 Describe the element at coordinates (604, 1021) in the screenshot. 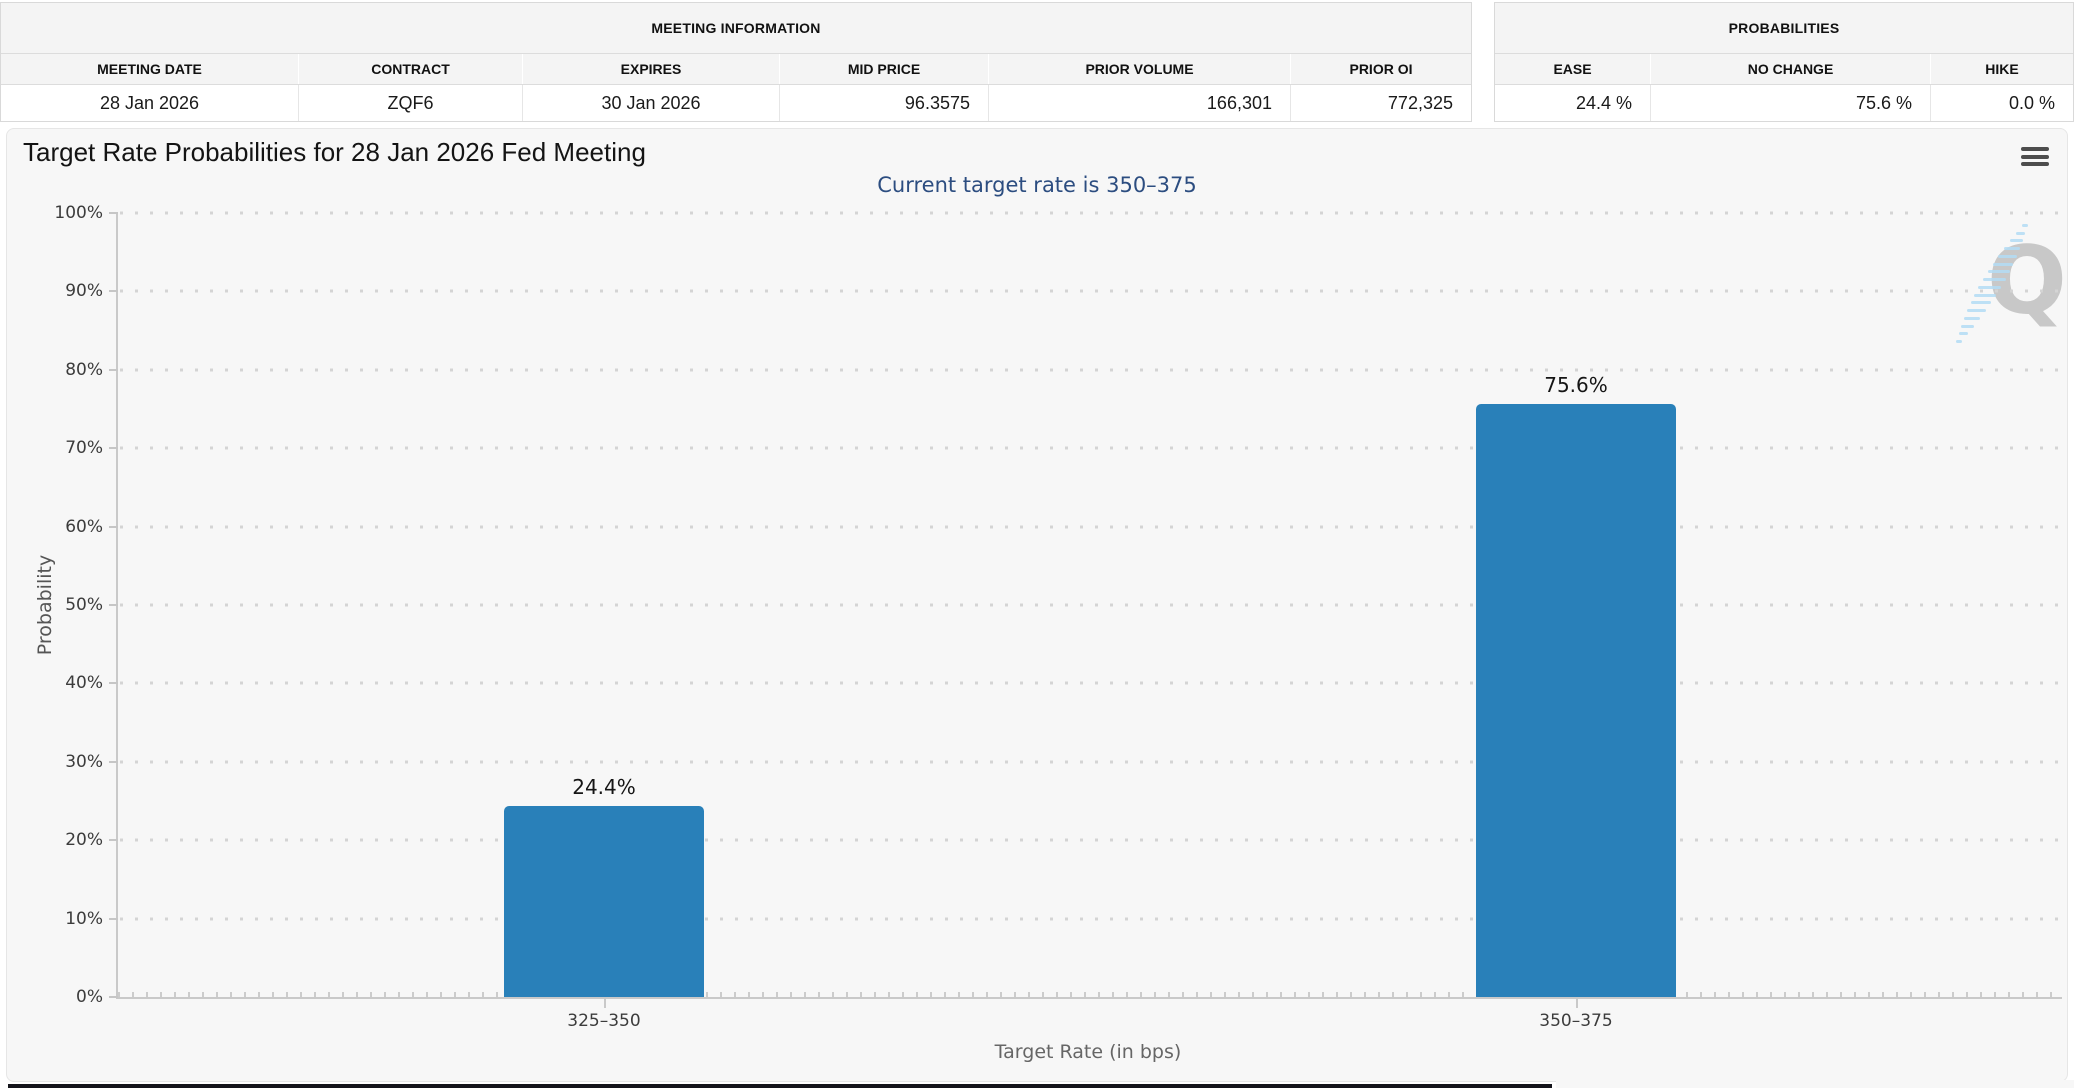

I see `x-axis-tick-label: 325–350` at that location.